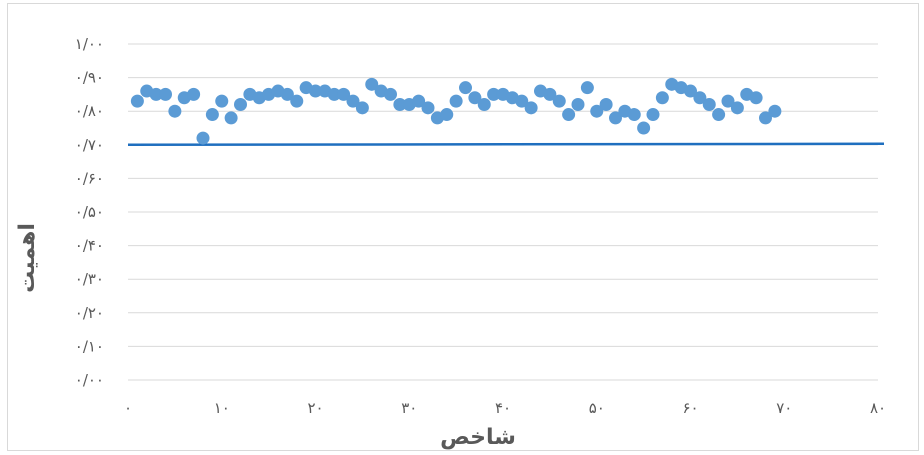 This screenshot has height=455, width=924. What do you see at coordinates (27, 258) in the screenshot?
I see `y-axis-title: اهمیت` at bounding box center [27, 258].